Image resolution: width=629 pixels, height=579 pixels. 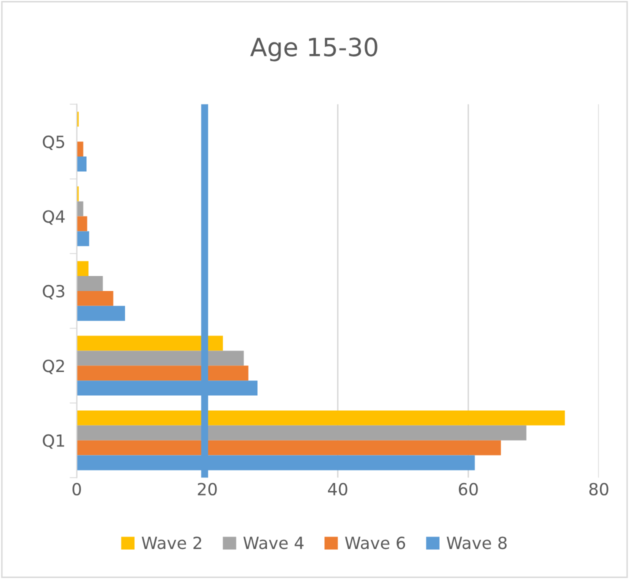 What do you see at coordinates (53, 367) in the screenshot?
I see `y-tick-label: Q2` at bounding box center [53, 367].